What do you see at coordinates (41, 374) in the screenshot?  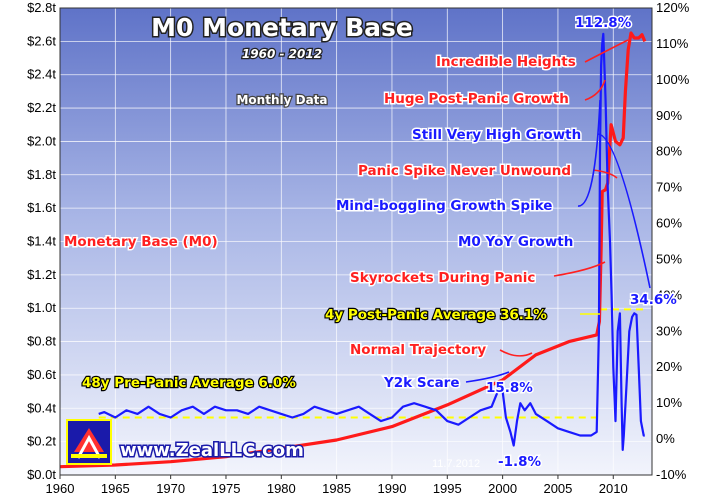 I see `left-y-tick-label: $0.6t` at bounding box center [41, 374].